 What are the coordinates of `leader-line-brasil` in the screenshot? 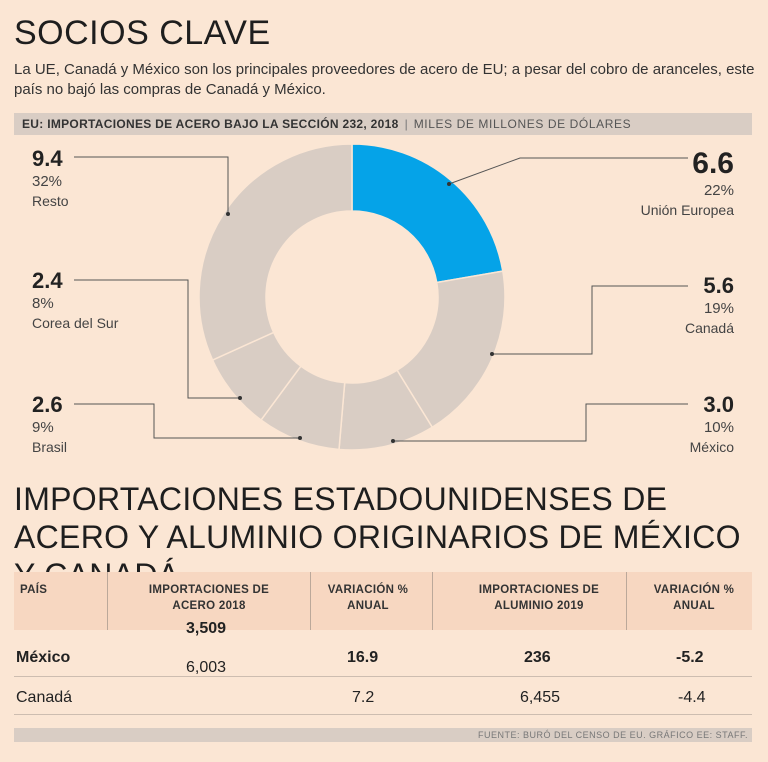 It's located at (187, 421).